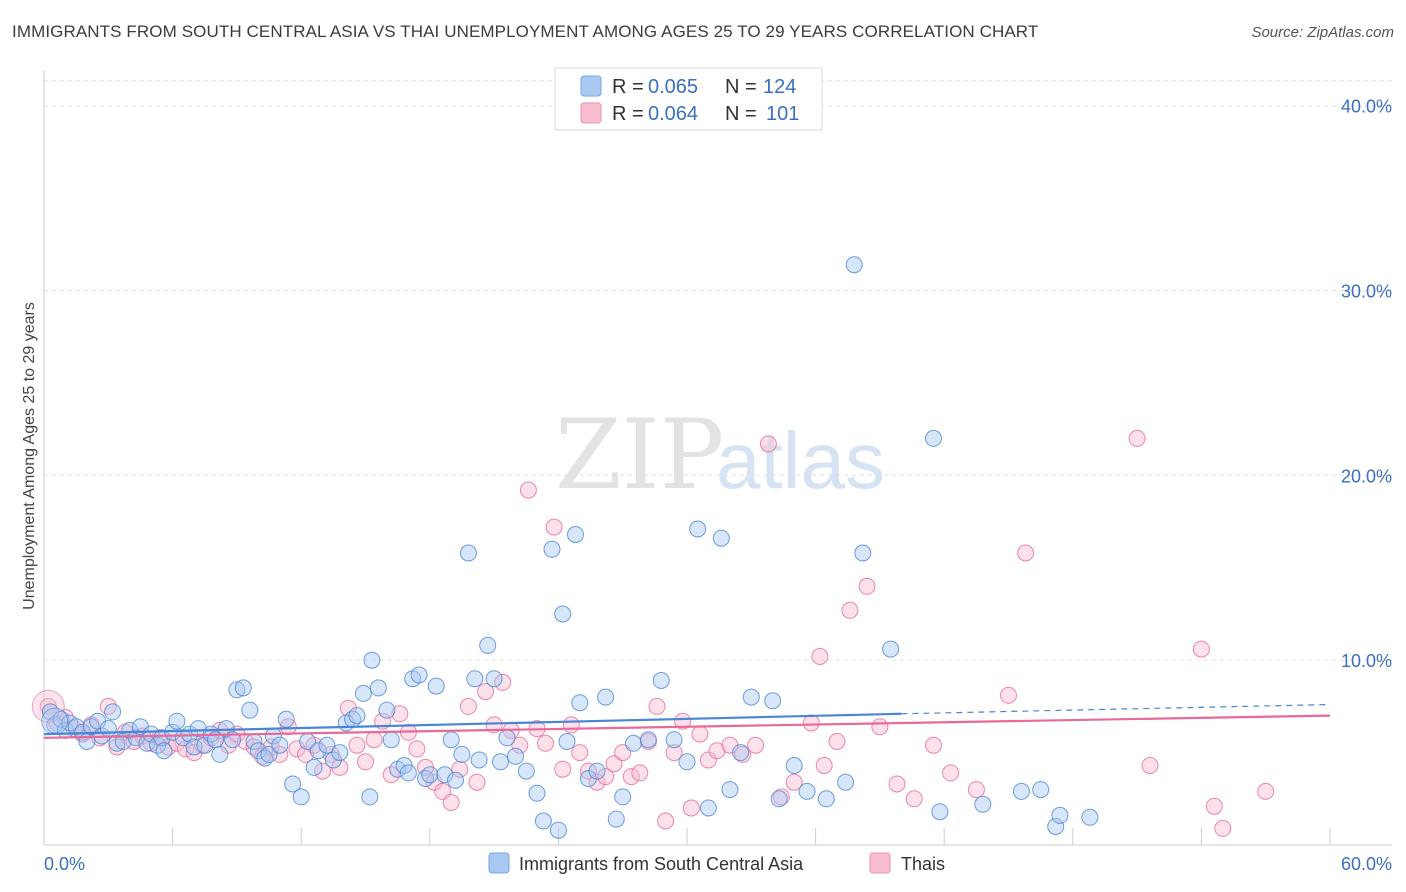 Image resolution: width=1406 pixels, height=892 pixels. I want to click on legend-r-label-blue: R =, so click(628, 87).